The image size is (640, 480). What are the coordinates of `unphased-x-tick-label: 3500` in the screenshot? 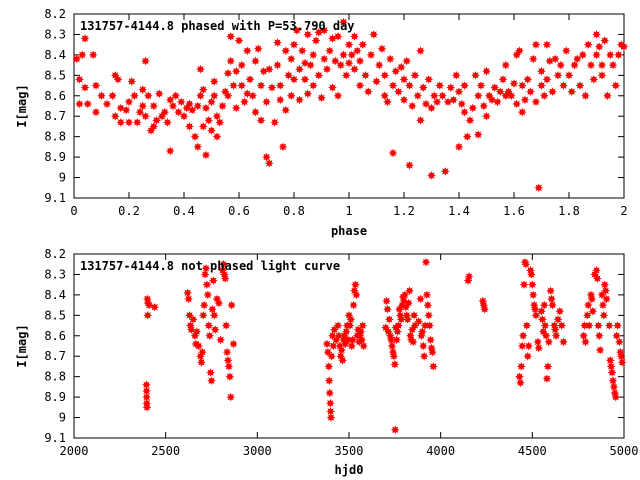 It's located at (349, 451).